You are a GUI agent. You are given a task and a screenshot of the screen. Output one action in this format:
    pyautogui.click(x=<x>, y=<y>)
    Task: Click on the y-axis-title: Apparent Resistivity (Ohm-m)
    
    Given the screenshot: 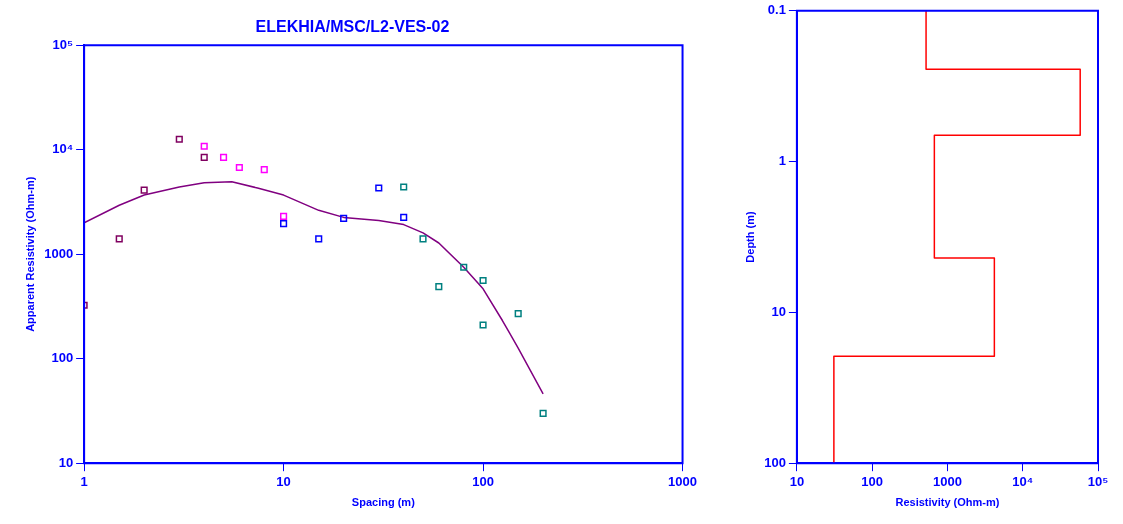 What is the action you would take?
    pyautogui.click(x=29, y=254)
    